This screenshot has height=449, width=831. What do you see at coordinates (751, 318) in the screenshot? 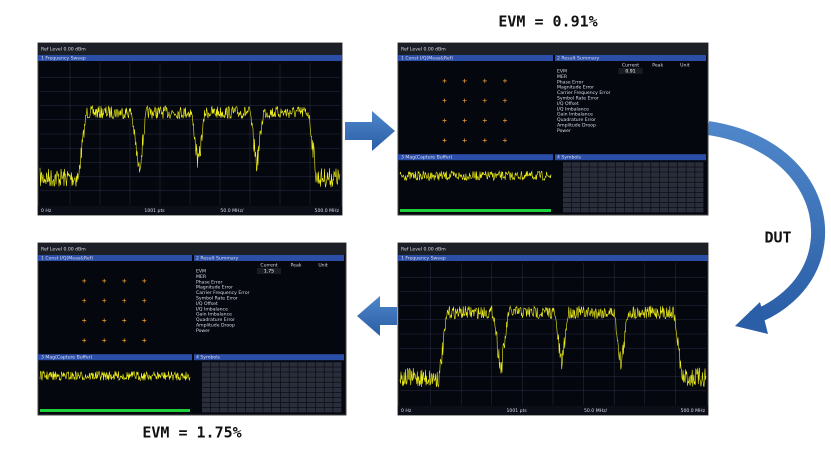
I see `arrow-curve-head` at bounding box center [751, 318].